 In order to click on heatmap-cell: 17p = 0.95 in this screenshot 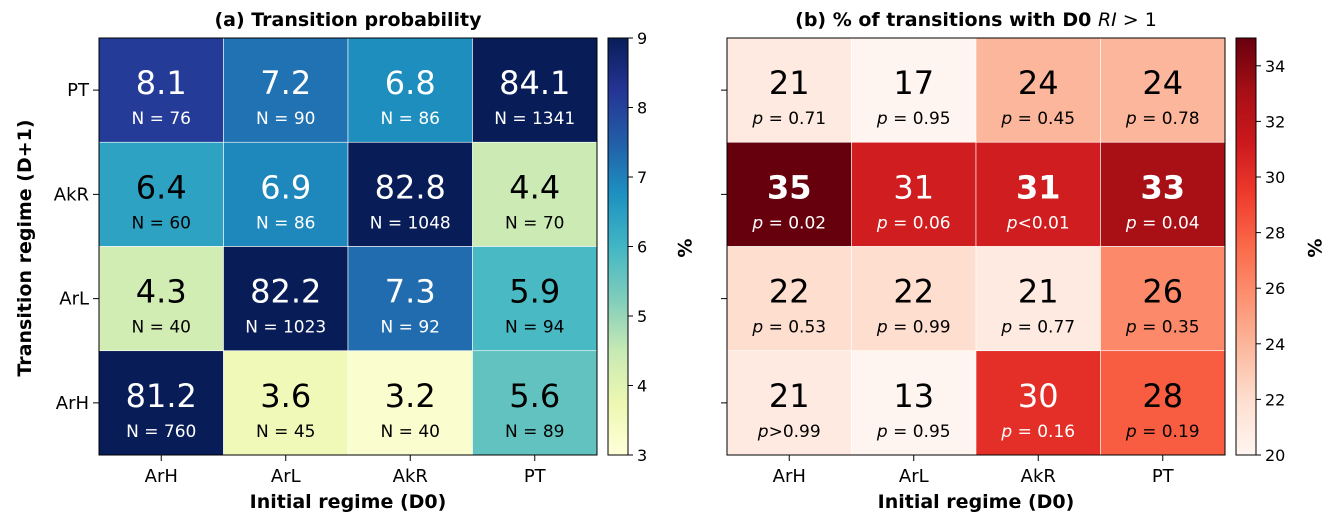, I will do `click(914, 90)`.